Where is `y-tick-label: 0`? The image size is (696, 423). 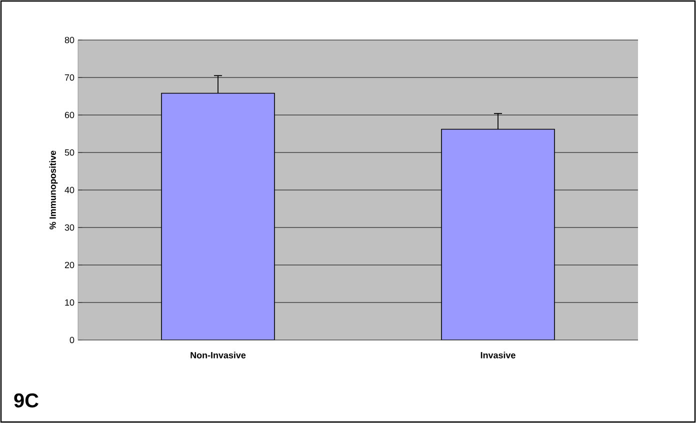
y-tick-label: 0 is located at coordinates (72, 340).